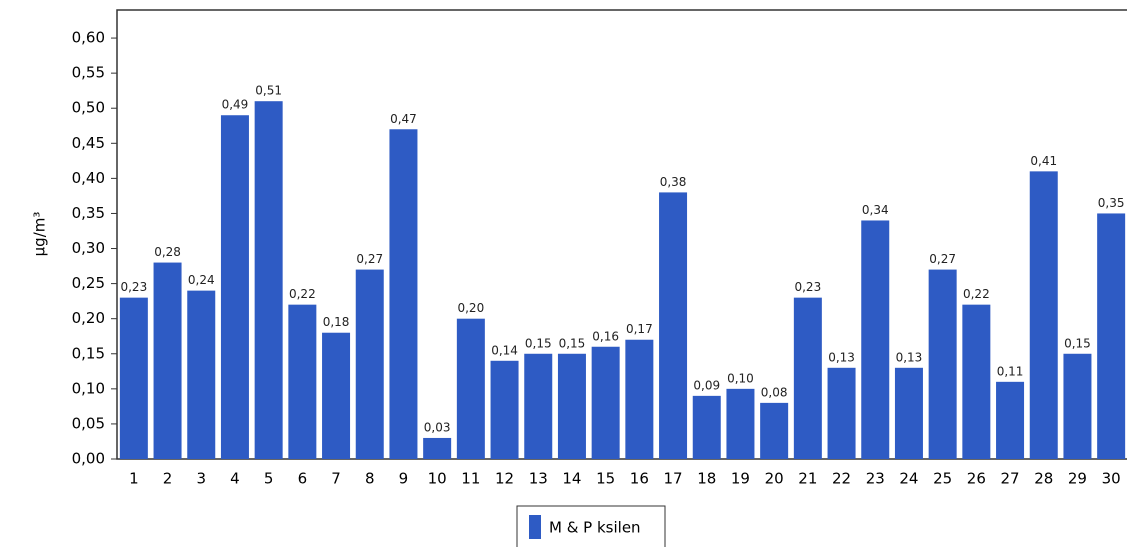 This screenshot has width=1127, height=547. I want to click on x-tick-label: 2, so click(168, 479).